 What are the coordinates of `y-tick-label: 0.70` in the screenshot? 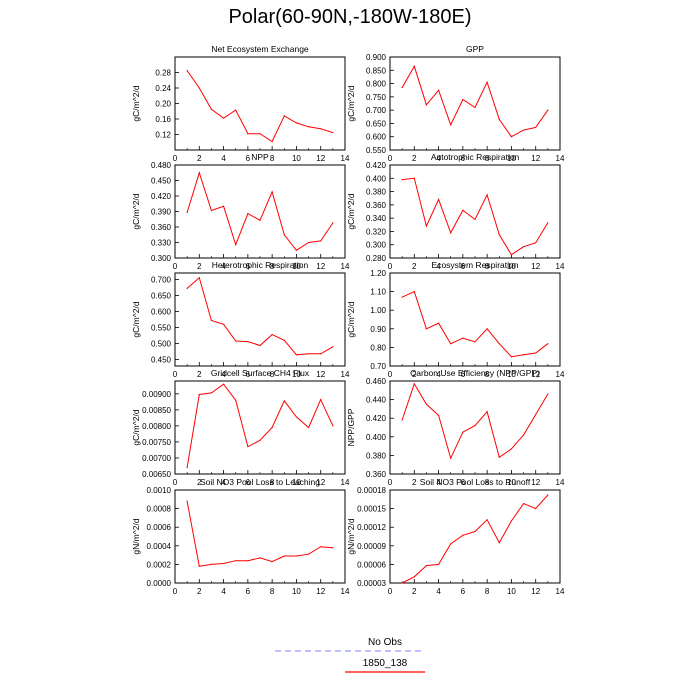 It's located at (378, 366).